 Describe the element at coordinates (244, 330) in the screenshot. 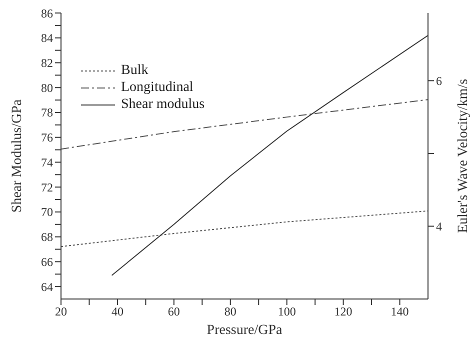

I see `x-axis-title: Pressure/GPa` at that location.